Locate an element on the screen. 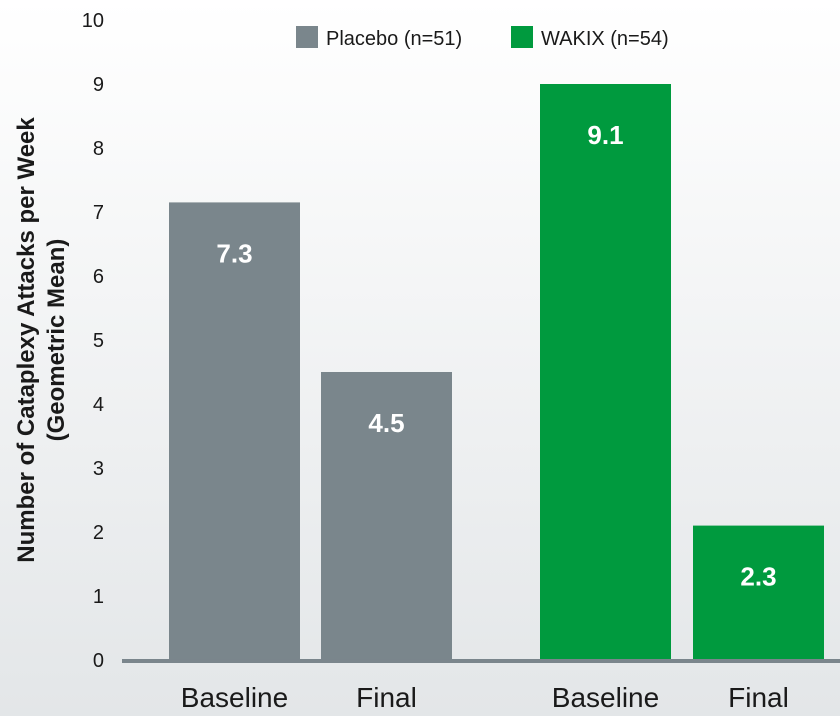 Image resolution: width=840 pixels, height=716 pixels. y-tick-label: 3 is located at coordinates (98, 469).